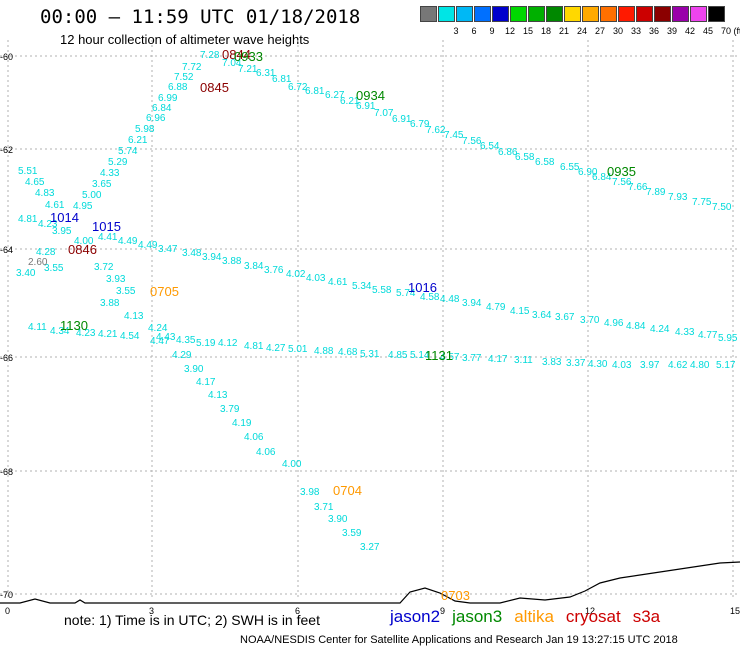  Describe the element at coordinates (324, 351) in the screenshot. I see `wave-height-value: 4.88` at that location.